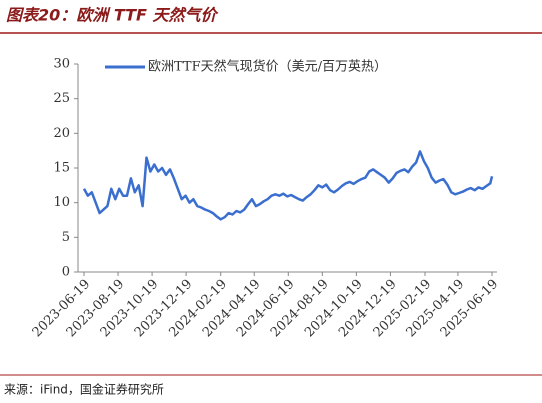 The image size is (542, 403). Describe the element at coordinates (288, 185) in the screenshot. I see `data-line` at that location.